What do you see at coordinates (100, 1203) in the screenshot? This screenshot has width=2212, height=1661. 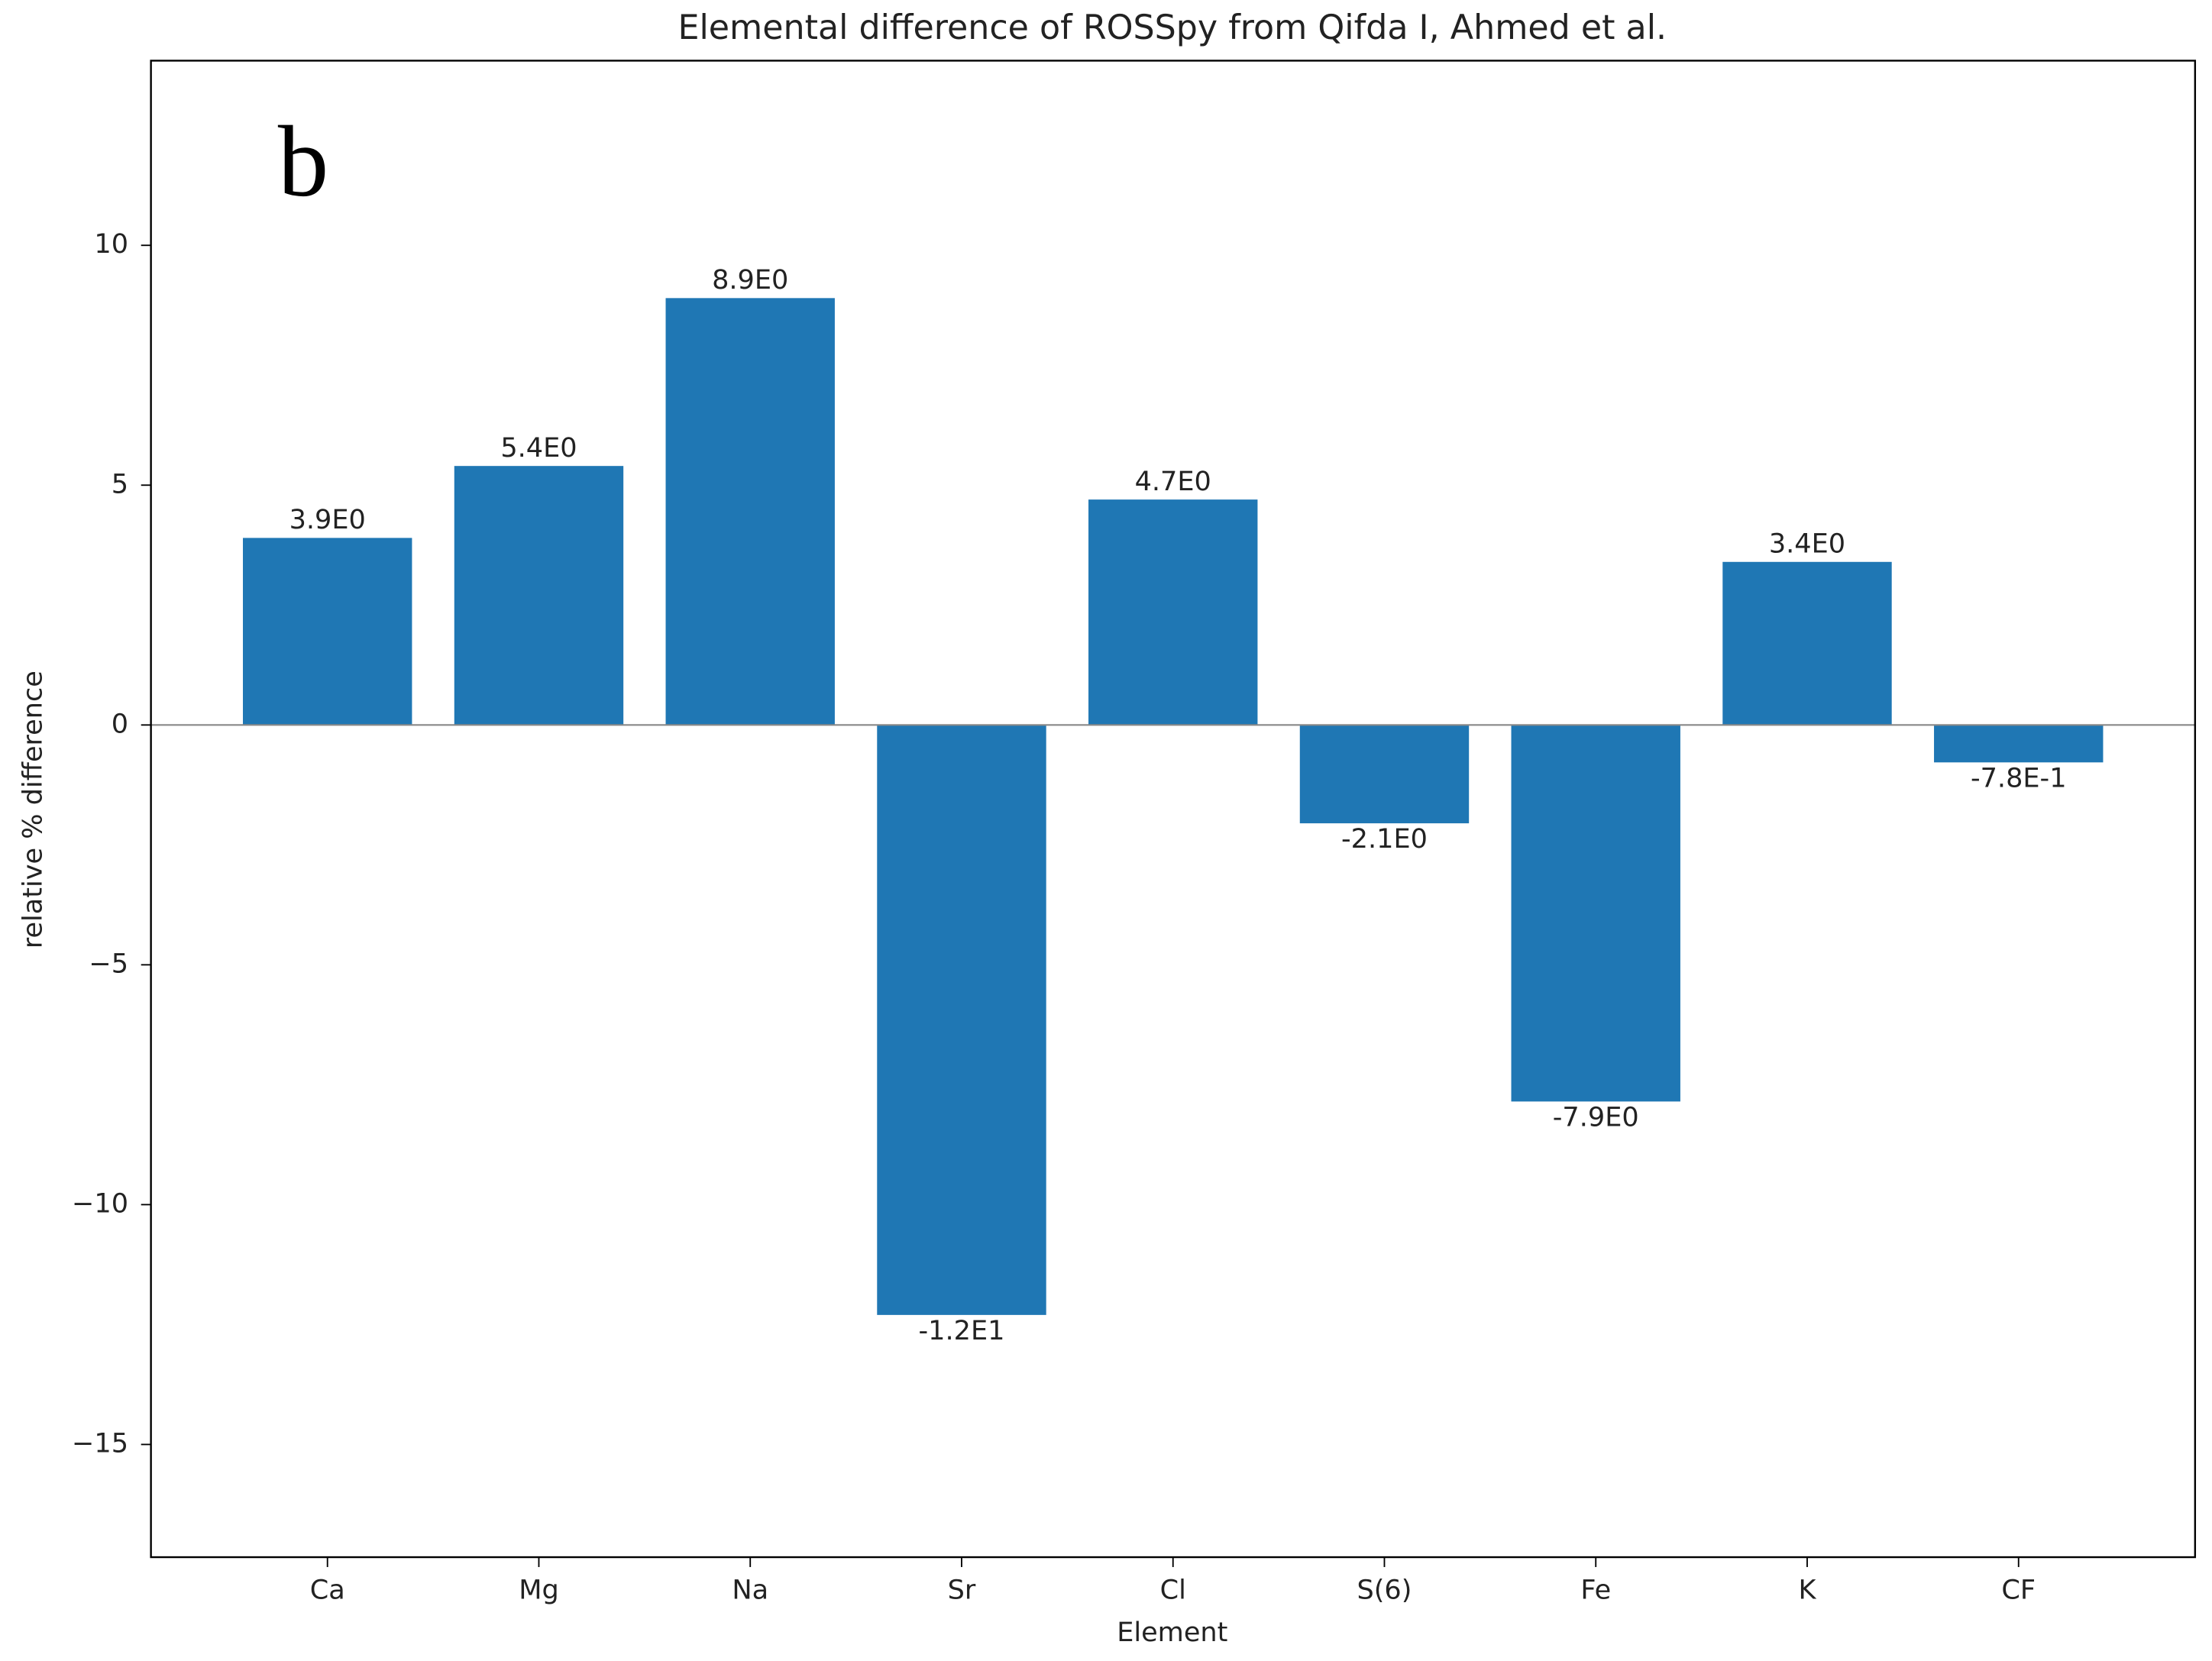 I see `y-tick-label: −10` at bounding box center [100, 1203].